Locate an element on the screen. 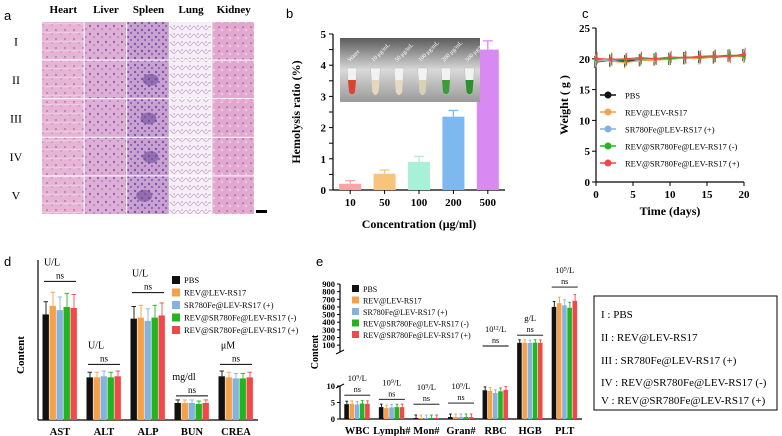 The image size is (782, 436). group-label-5: V is located at coordinates (16, 196).